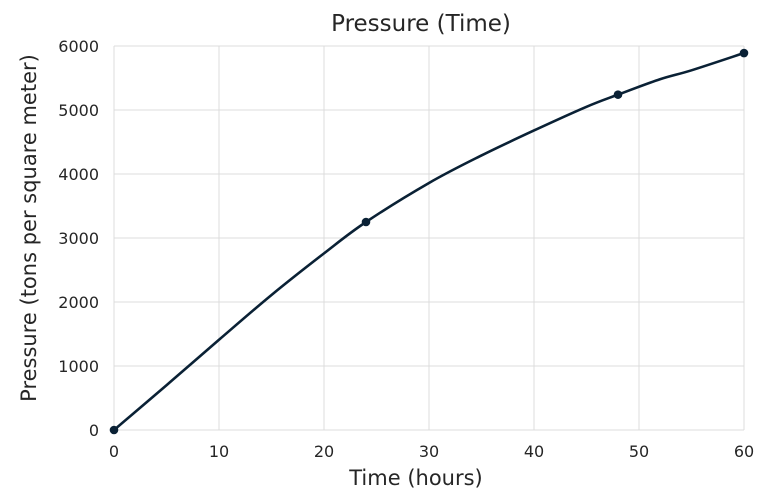 The image size is (764, 493). What do you see at coordinates (219, 451) in the screenshot?
I see `x-tick-label: 10` at bounding box center [219, 451].